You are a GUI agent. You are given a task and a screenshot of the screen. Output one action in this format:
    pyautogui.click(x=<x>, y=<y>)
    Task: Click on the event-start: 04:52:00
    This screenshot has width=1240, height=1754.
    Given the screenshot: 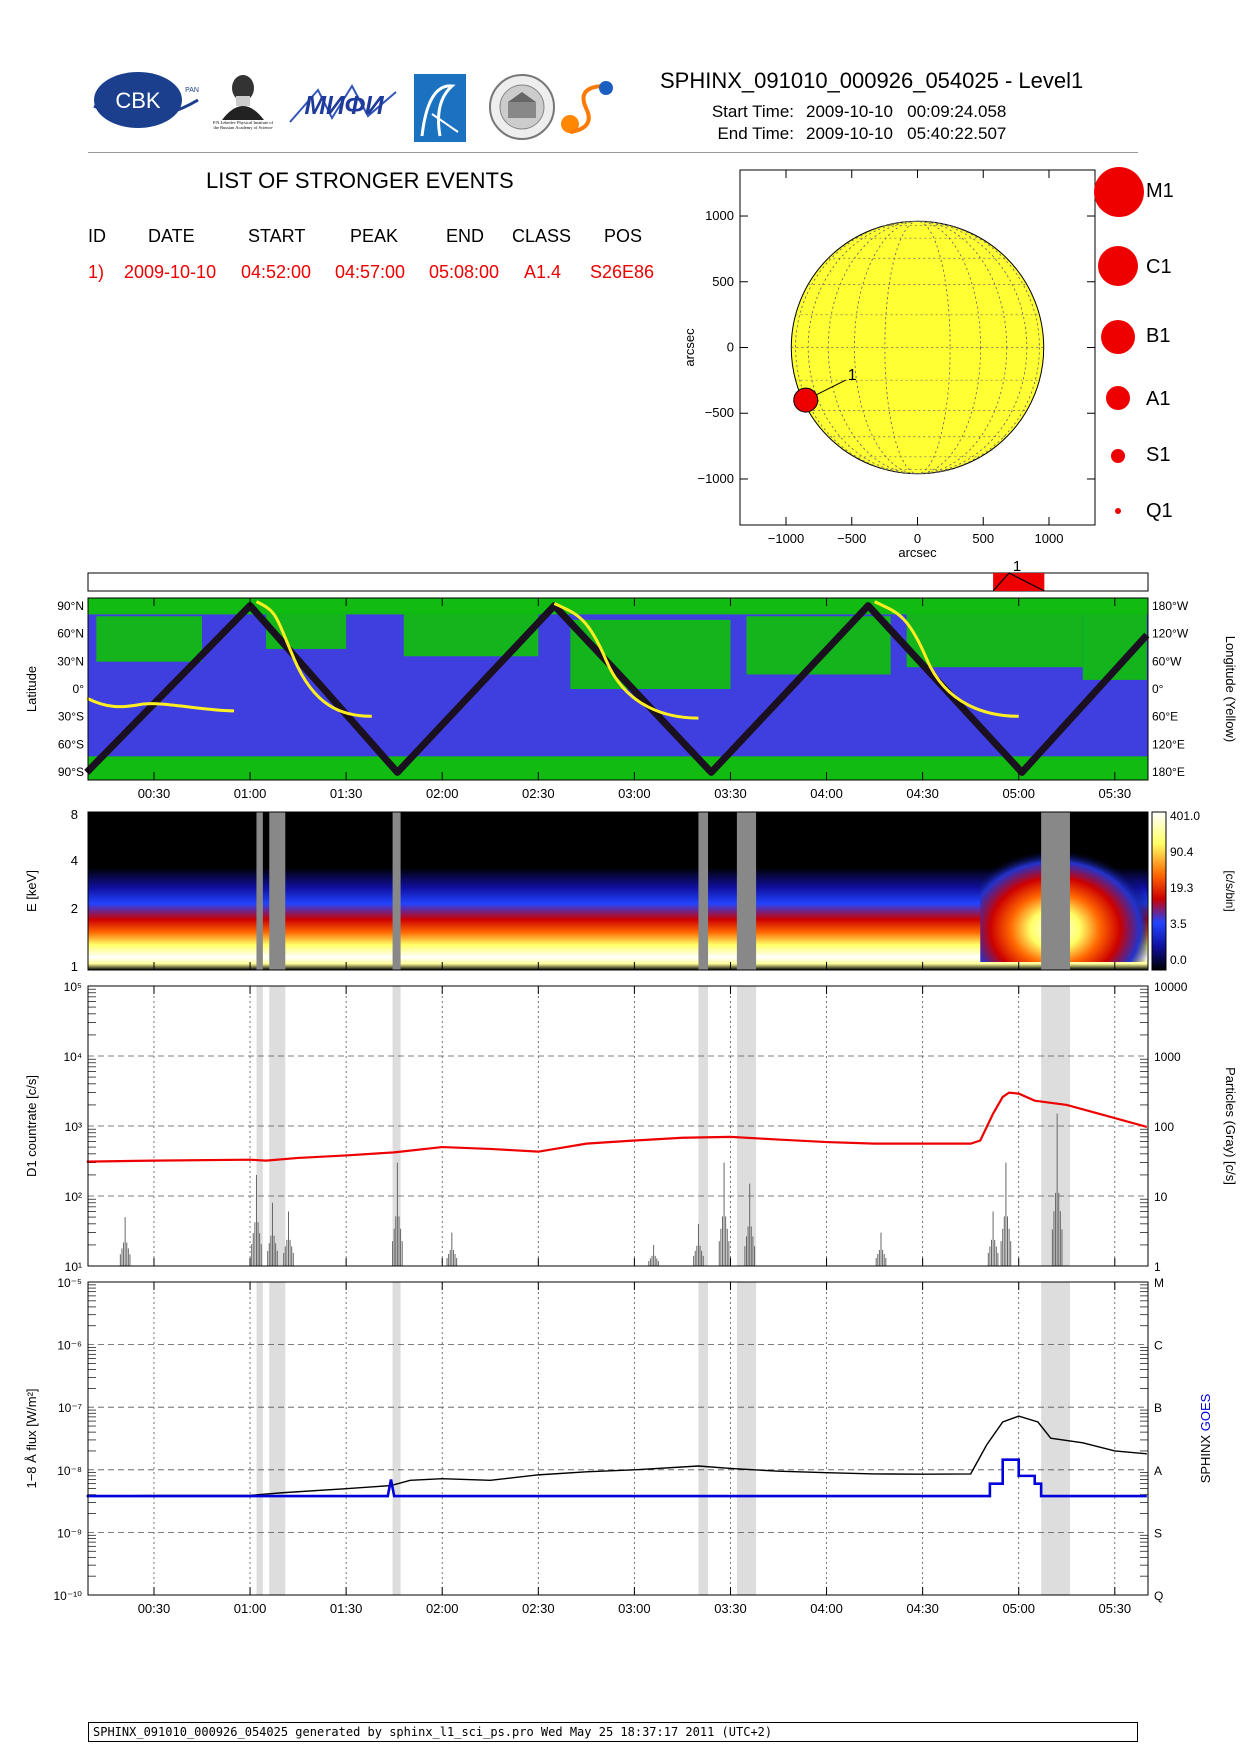 What is the action you would take?
    pyautogui.click(x=276, y=272)
    